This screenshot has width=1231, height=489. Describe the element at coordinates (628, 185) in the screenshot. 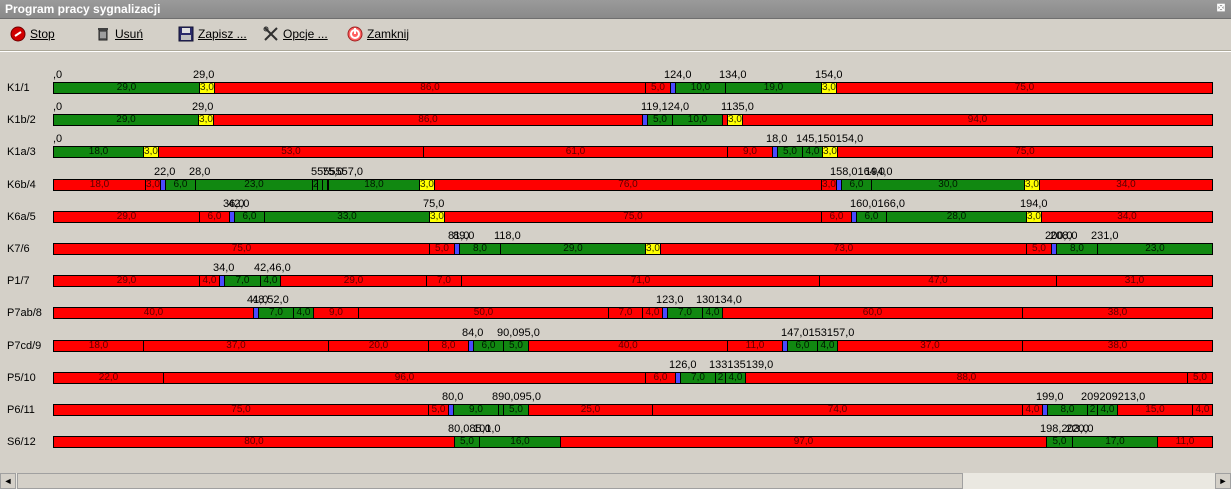

I see `signal-phase-segment: 76,0` at that location.